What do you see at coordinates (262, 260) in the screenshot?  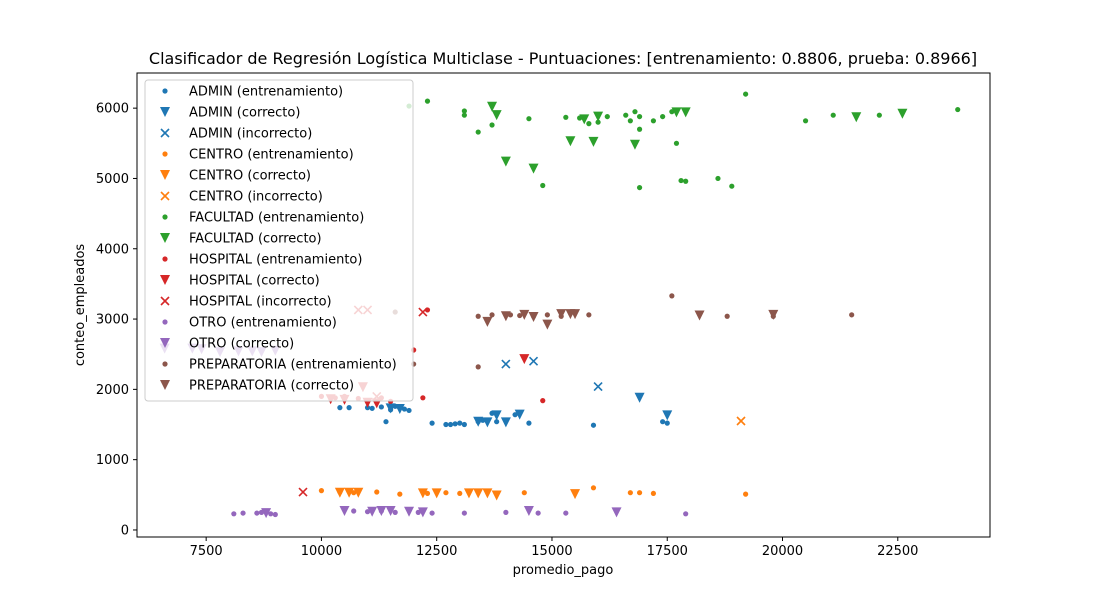 I see `legend-entry-hospital-entrenamiento: HOSPITAL (entrenamiento)` at bounding box center [262, 260].